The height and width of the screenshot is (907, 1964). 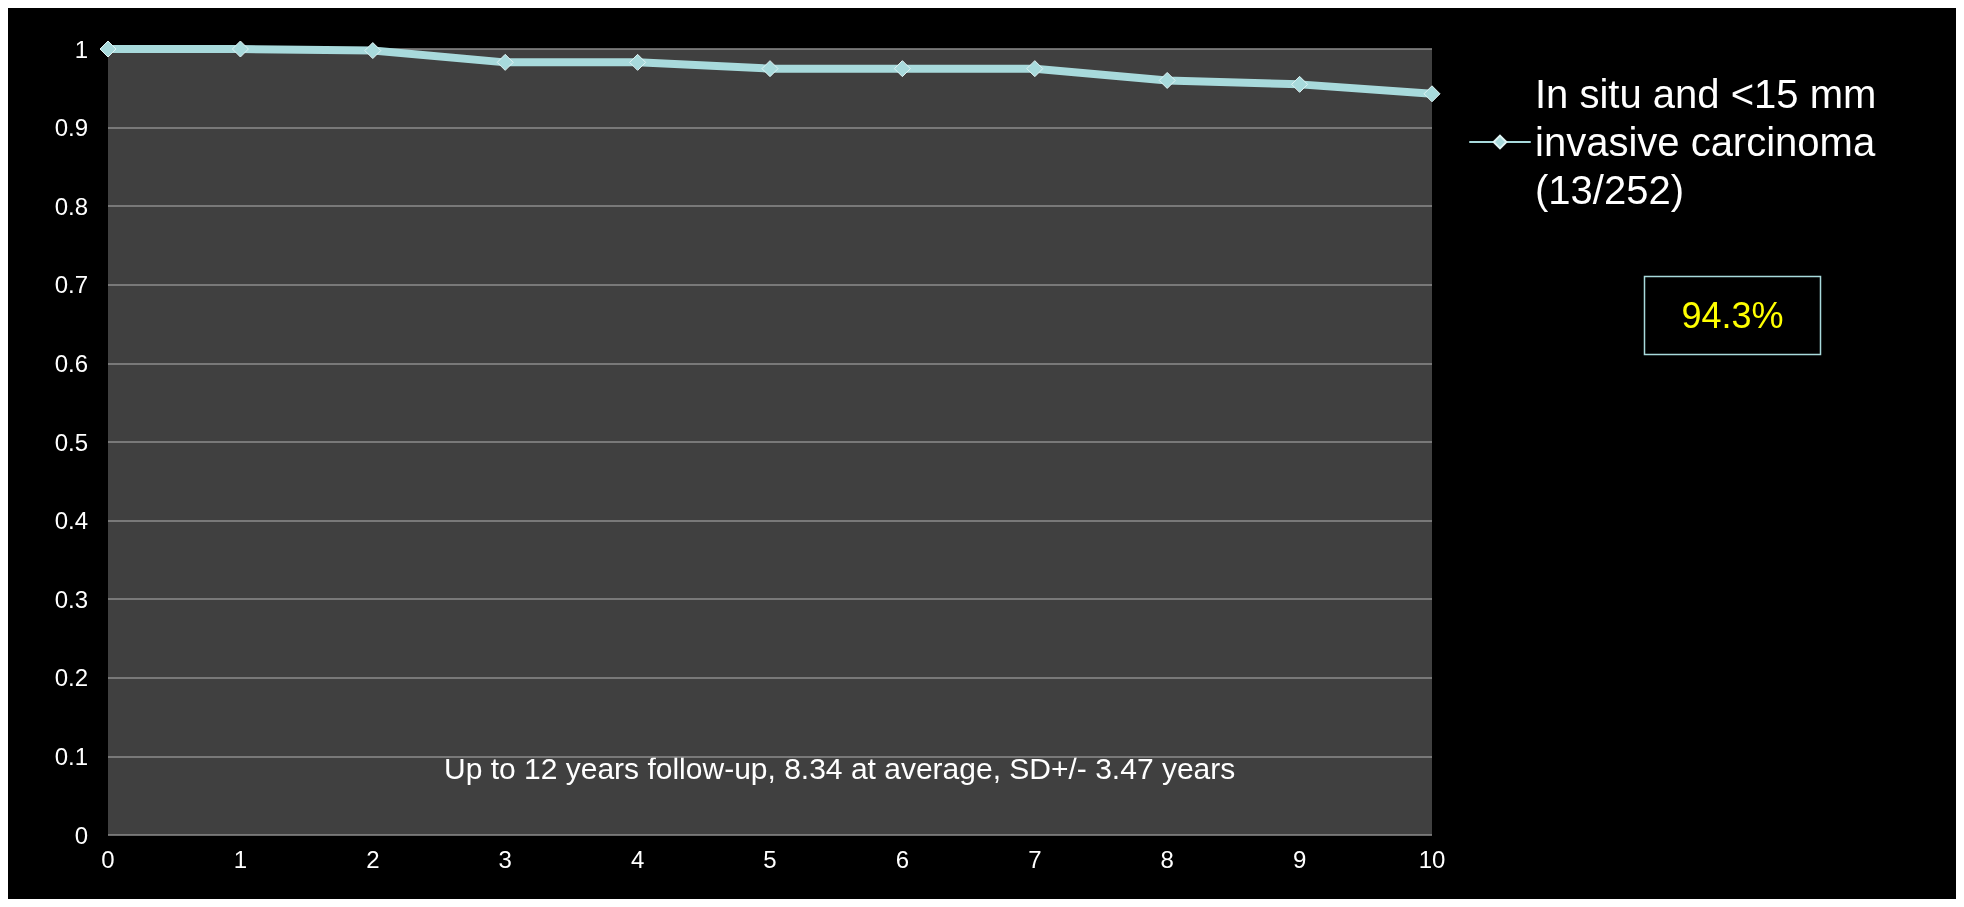 What do you see at coordinates (902, 859) in the screenshot?
I see `x-tick-label: 6` at bounding box center [902, 859].